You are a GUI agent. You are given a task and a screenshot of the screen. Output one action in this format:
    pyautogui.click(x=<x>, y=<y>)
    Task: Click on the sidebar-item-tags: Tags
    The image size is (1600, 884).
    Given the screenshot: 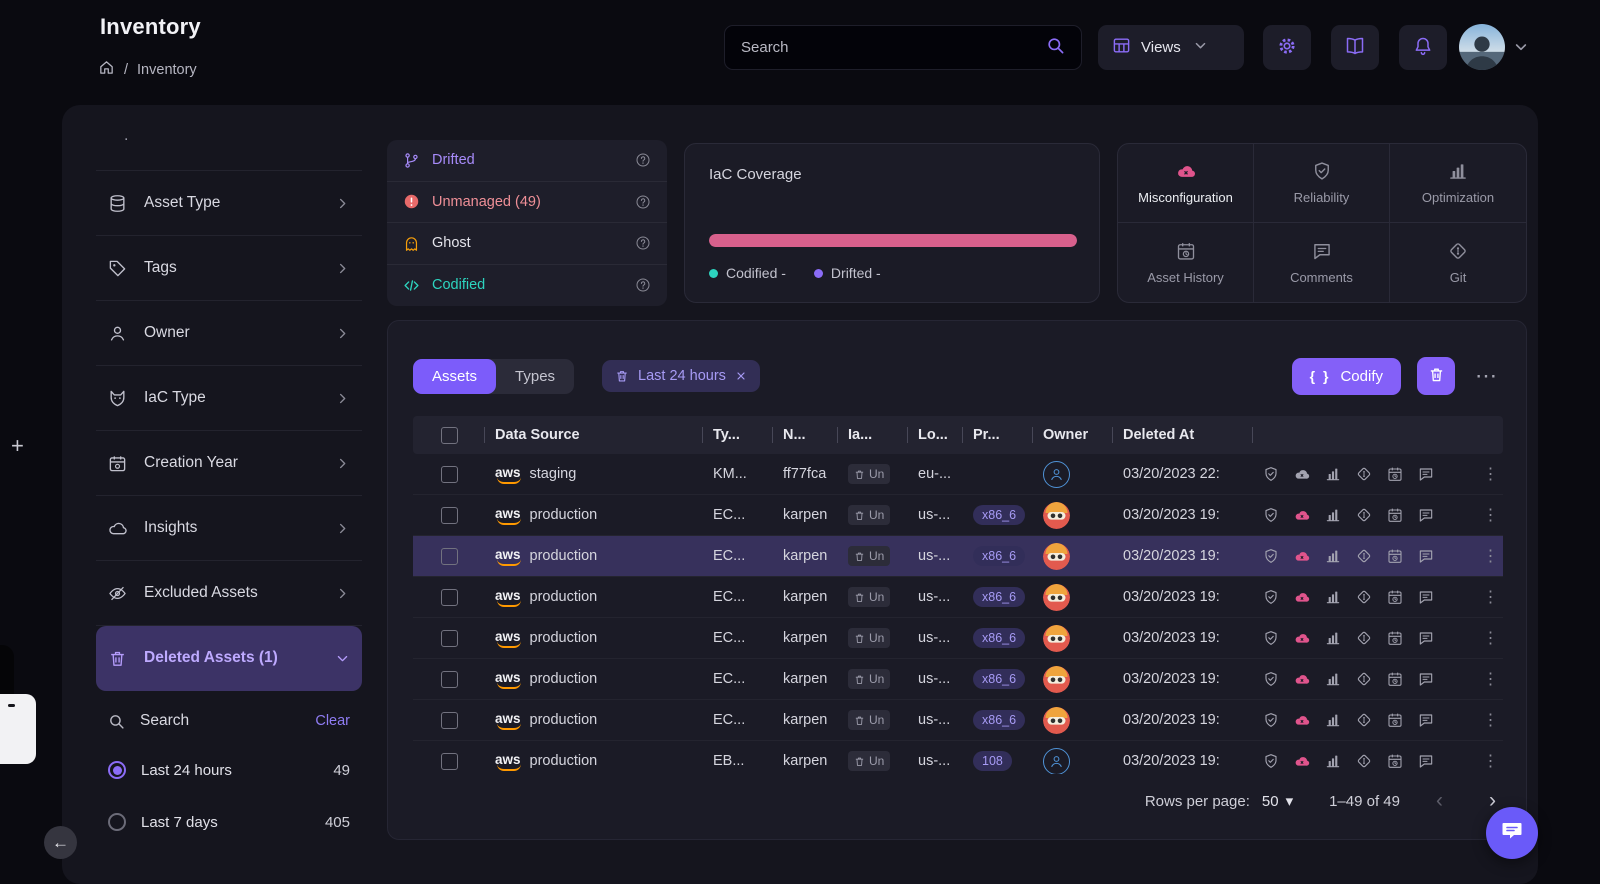 What is the action you would take?
    pyautogui.click(x=229, y=268)
    